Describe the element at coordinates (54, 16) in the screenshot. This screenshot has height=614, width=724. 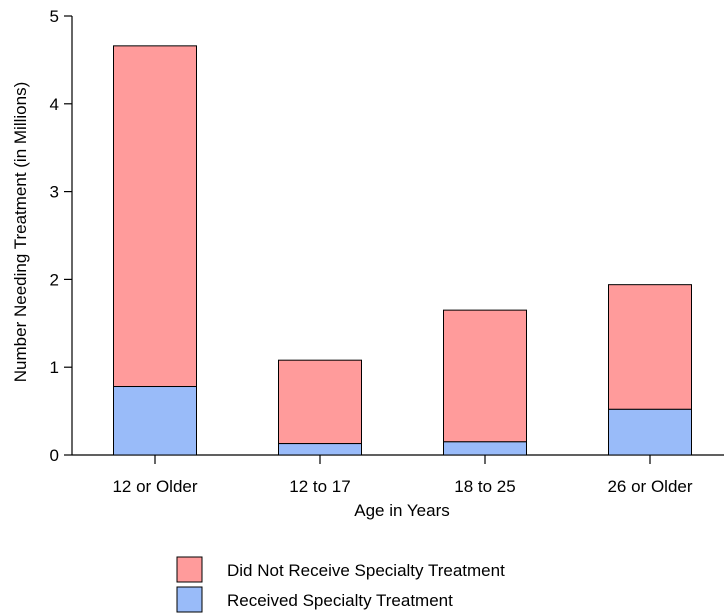
I see `y-tick-label: 5` at that location.